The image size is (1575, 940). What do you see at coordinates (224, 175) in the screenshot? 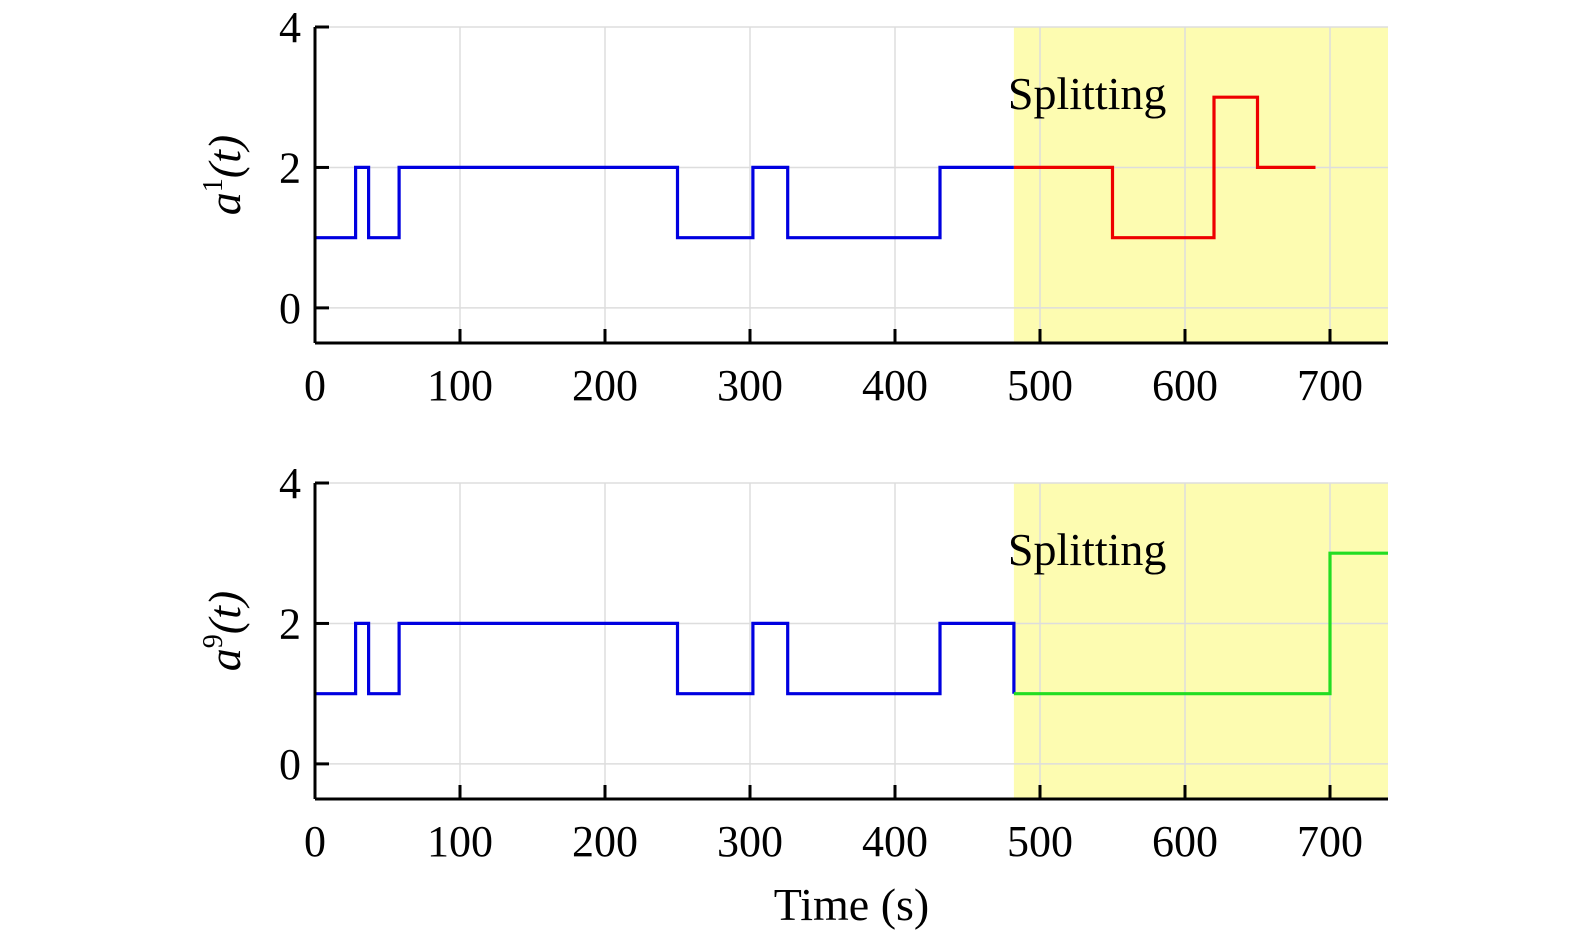
I see `y-axis-label: a1(t)` at bounding box center [224, 175].